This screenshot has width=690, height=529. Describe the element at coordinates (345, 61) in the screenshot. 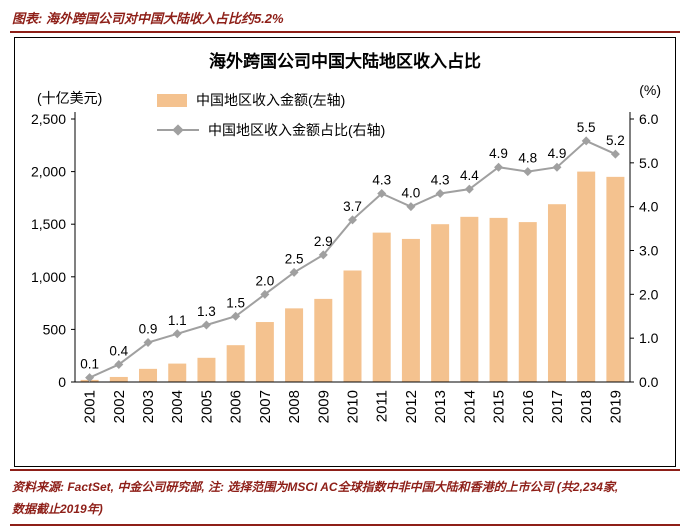

I see `chart-title: 海外跨国公司中国大陆地区收入占比` at that location.